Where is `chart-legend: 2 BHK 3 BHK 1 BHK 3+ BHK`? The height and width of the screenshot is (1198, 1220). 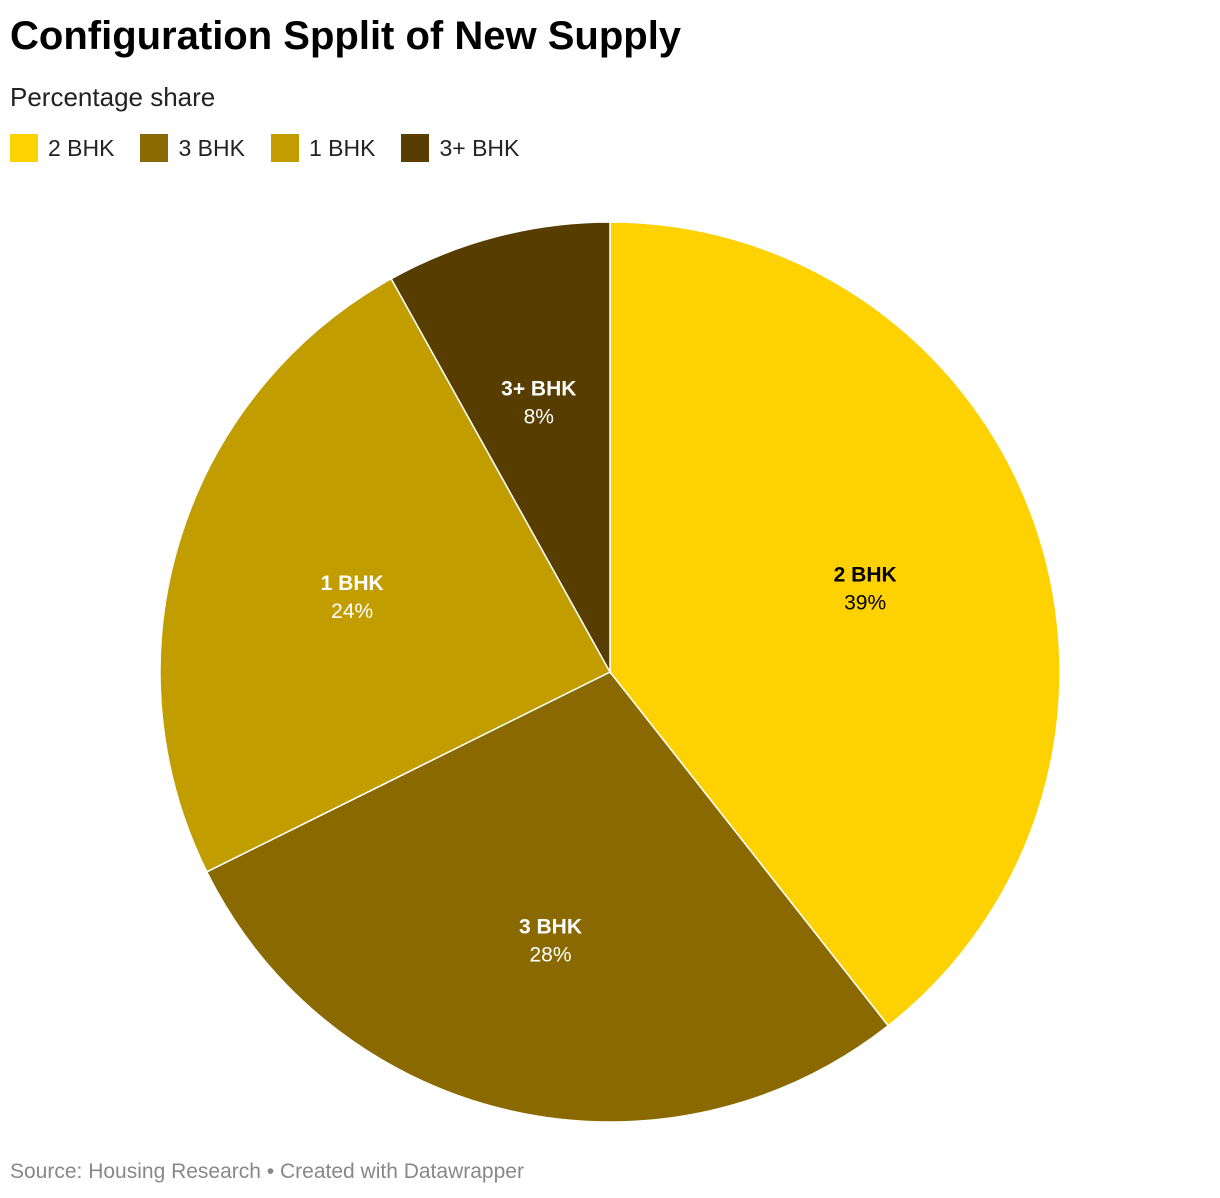
chart-legend: 2 BHK 3 BHK 1 BHK 3+ BHK is located at coordinates (277, 148).